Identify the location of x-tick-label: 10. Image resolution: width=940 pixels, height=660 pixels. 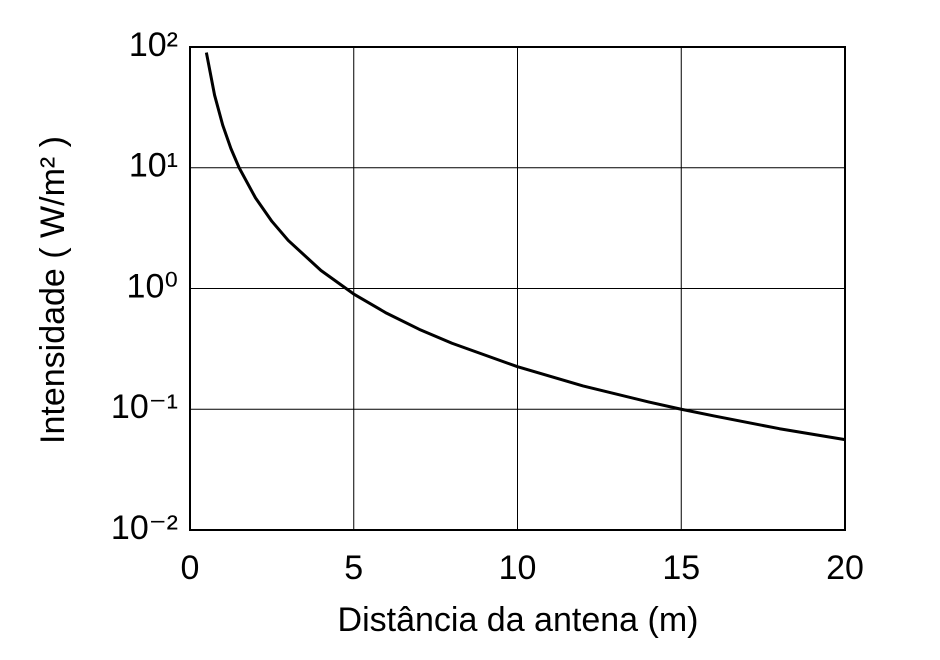
(518, 568).